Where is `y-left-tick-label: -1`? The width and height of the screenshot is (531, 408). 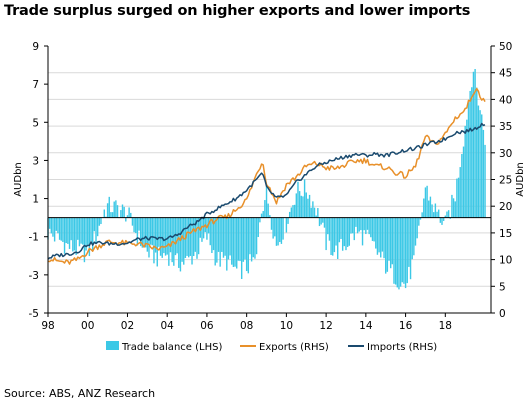 y-left-tick-label: -1 is located at coordinates (34, 238).